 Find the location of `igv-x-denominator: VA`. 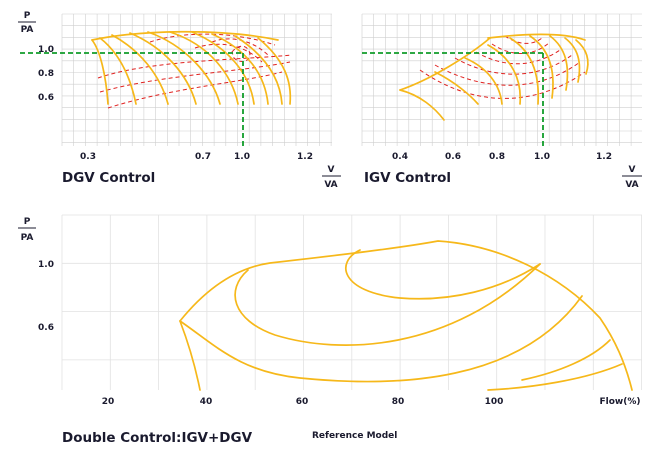

igv-x-denominator: VA is located at coordinates (631, 185).